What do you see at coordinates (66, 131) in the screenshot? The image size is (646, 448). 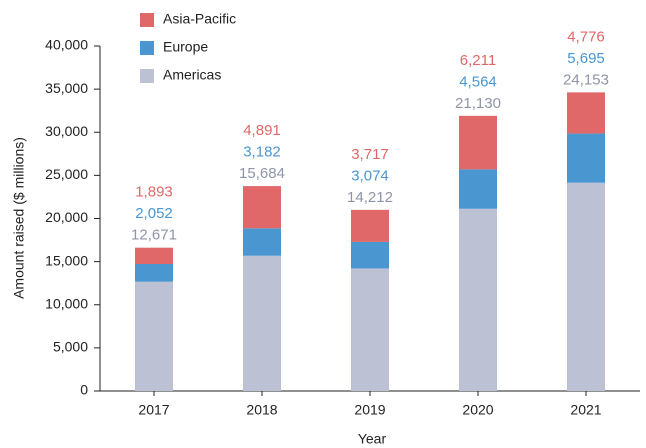 I see `y-tick-label: 30,000` at bounding box center [66, 131].